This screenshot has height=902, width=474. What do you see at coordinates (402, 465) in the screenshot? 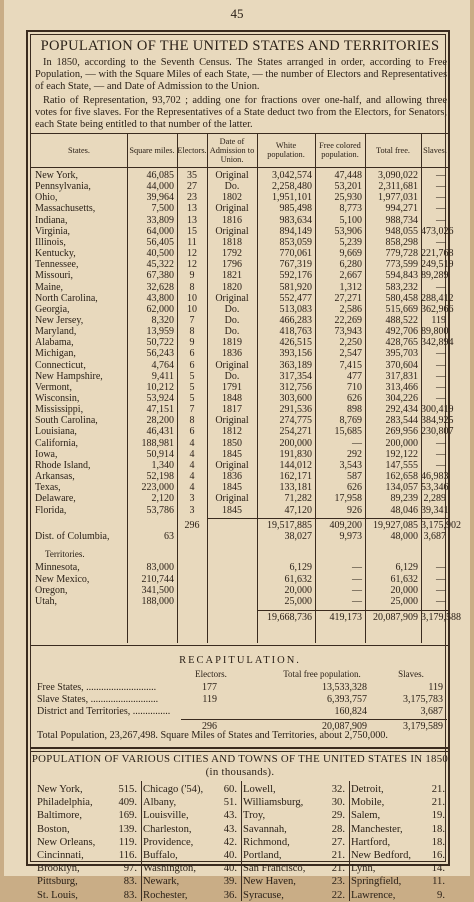
I see `state-row-cell: 147,555` at bounding box center [402, 465].